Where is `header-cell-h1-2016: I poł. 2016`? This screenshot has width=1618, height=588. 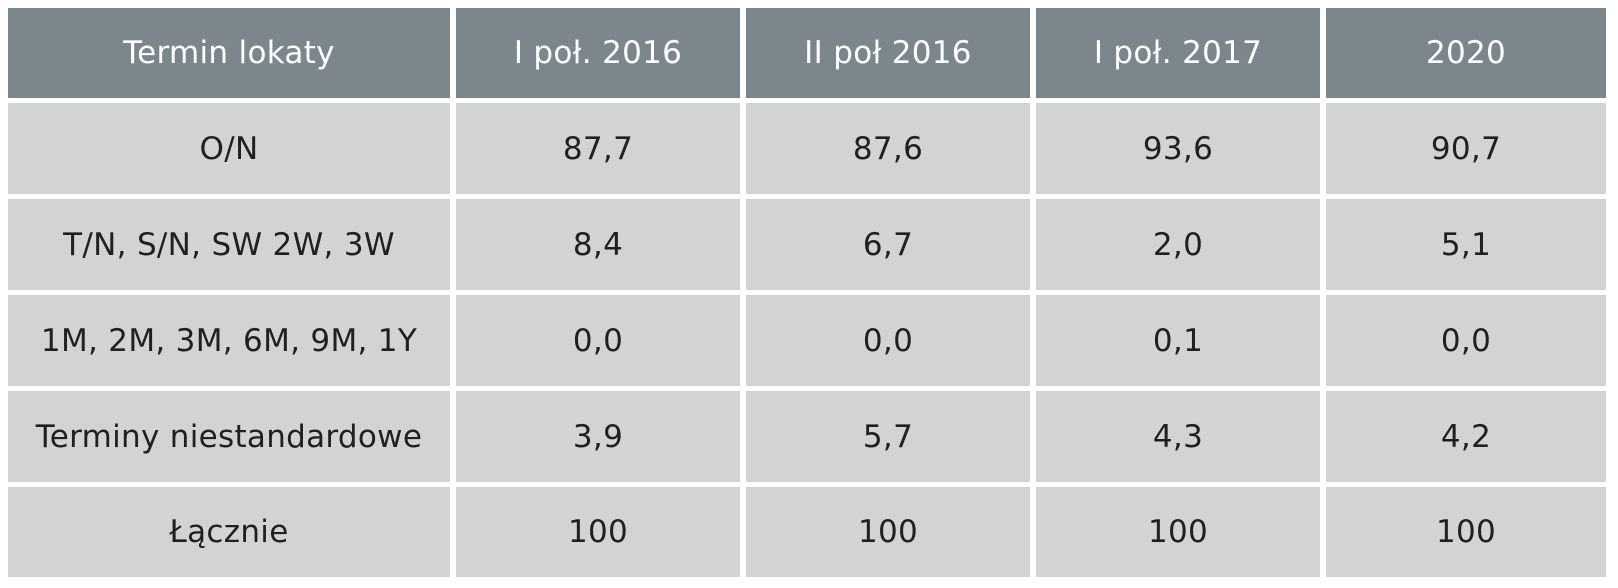
header-cell-h1-2016: I poł. 2016 is located at coordinates (598, 53).